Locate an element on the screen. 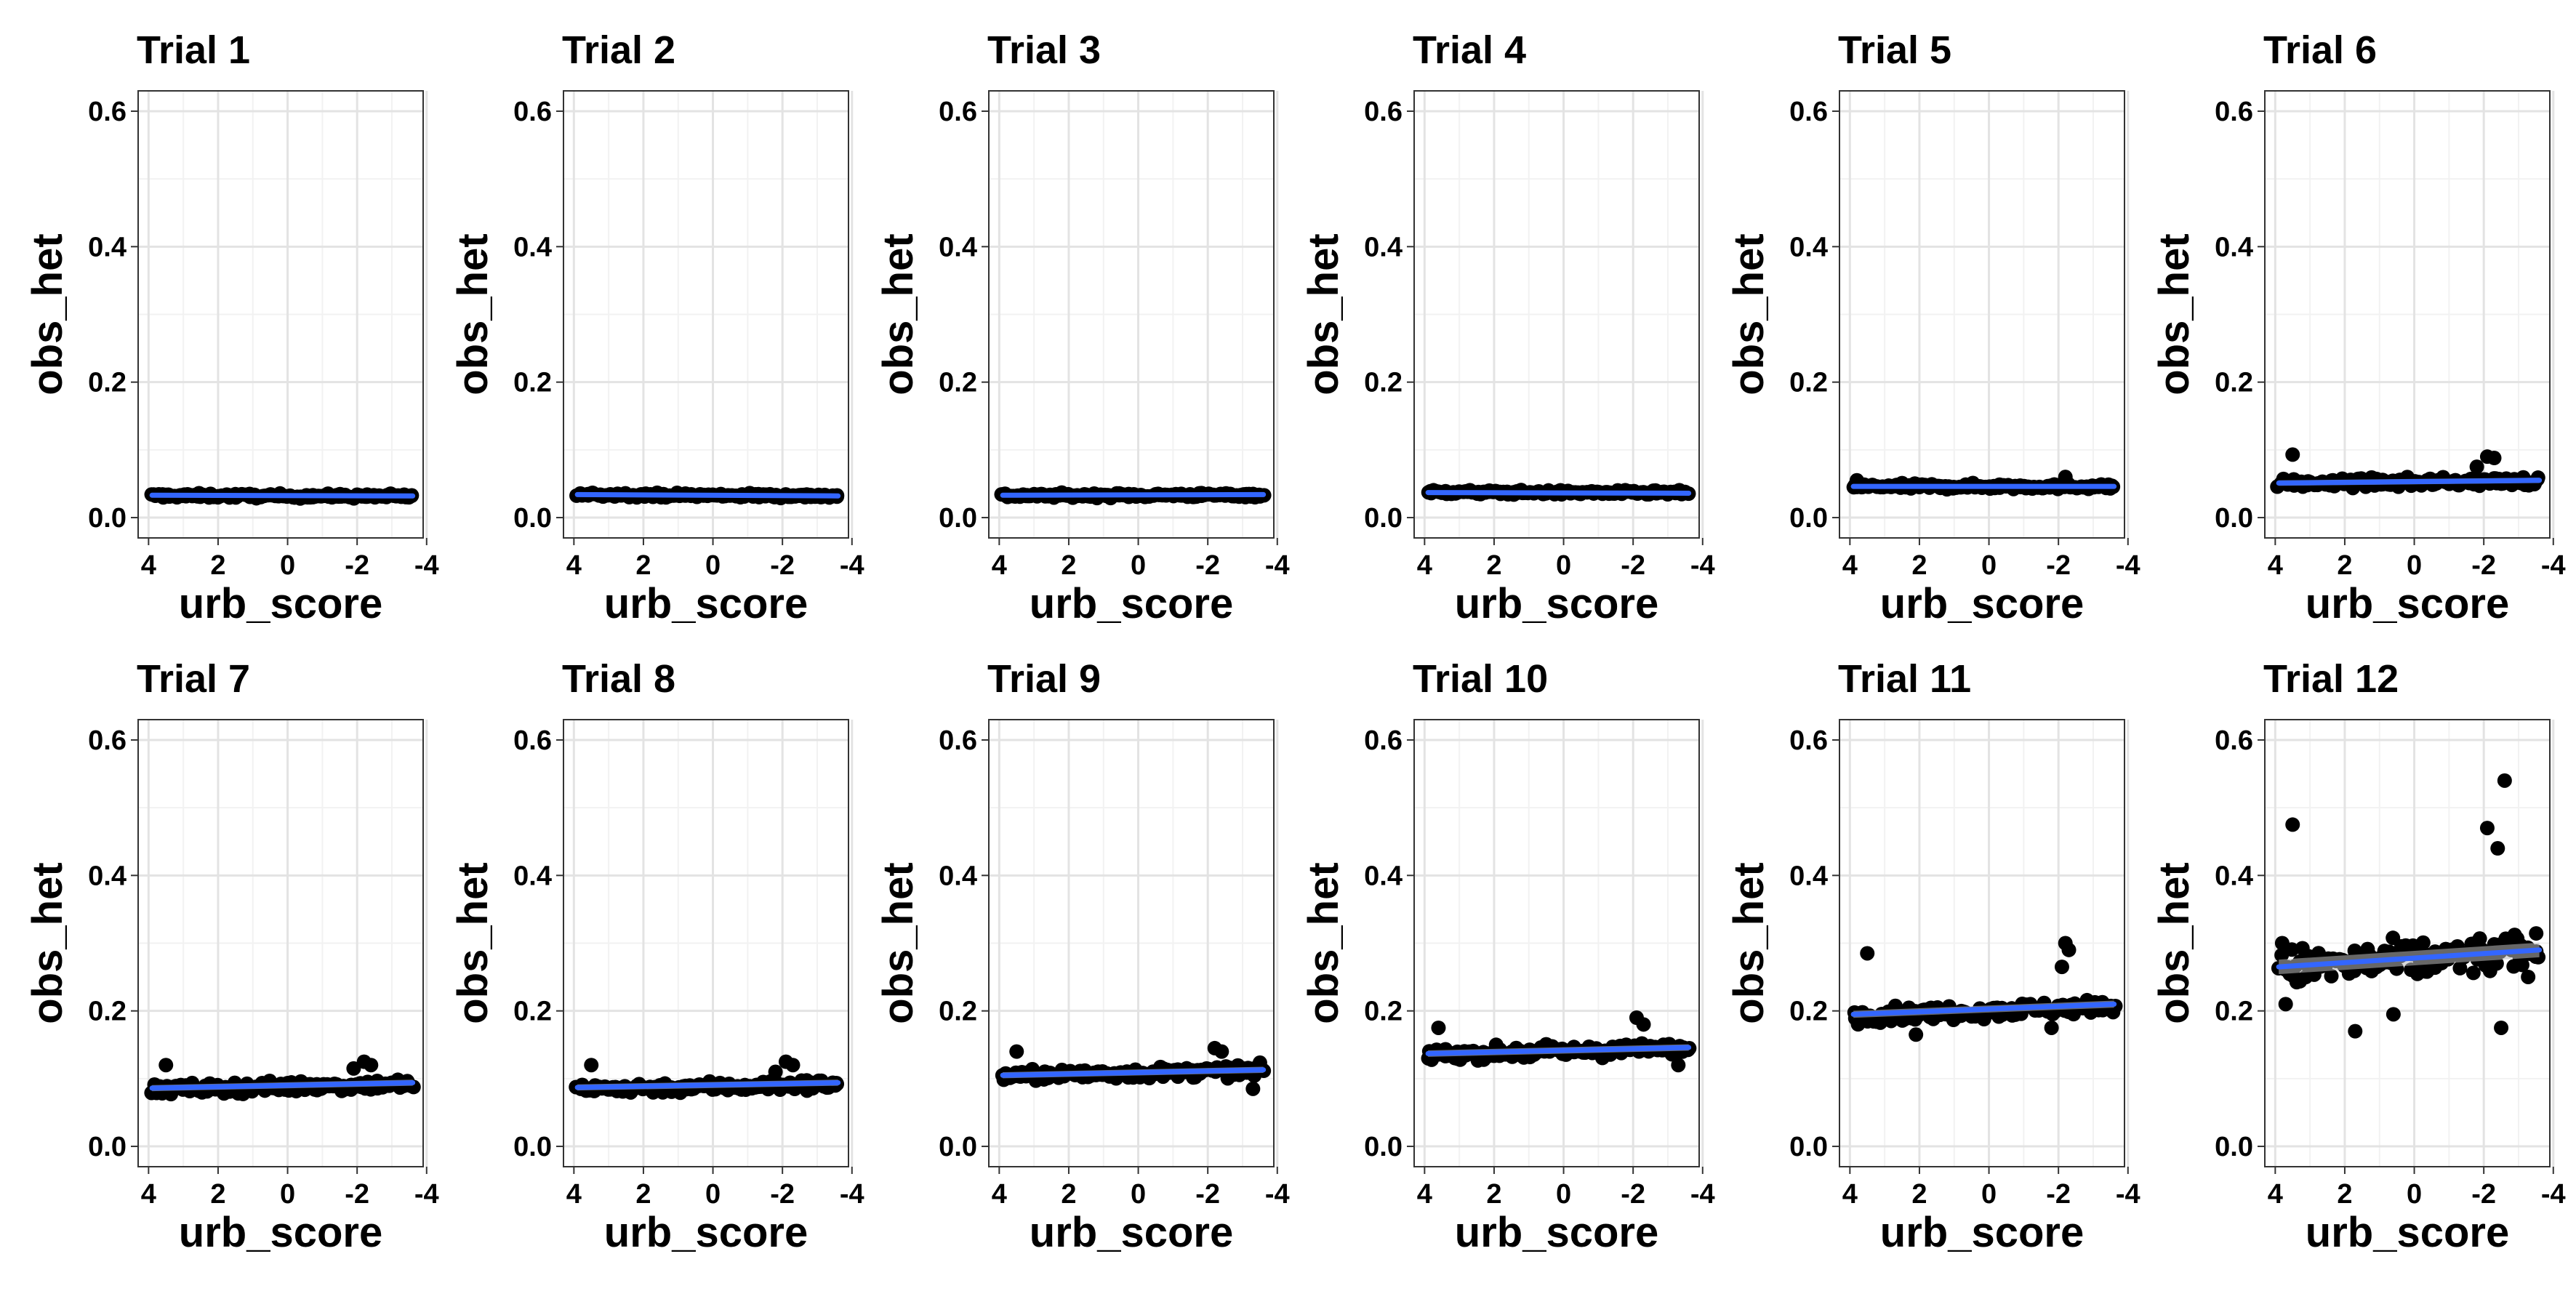  panel-title: Trial 9 is located at coordinates (1044, 679).